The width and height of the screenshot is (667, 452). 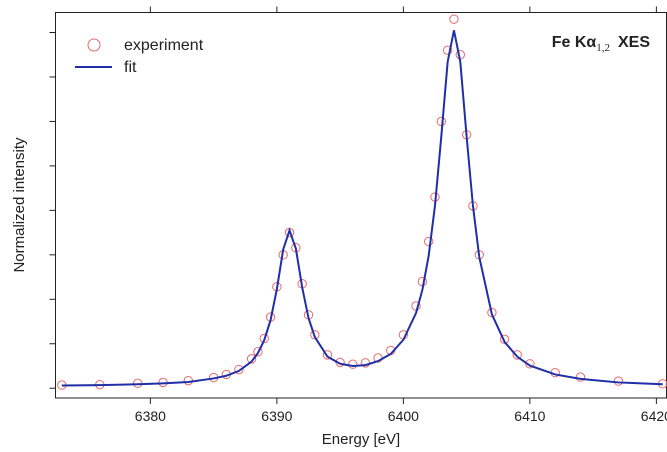 What do you see at coordinates (130, 67) in the screenshot?
I see `legend-label: fit` at bounding box center [130, 67].